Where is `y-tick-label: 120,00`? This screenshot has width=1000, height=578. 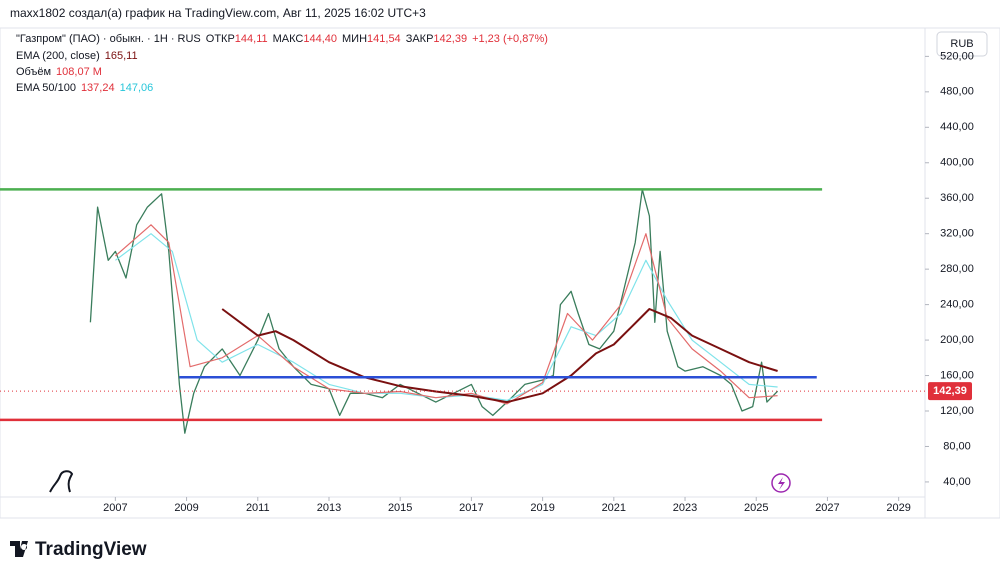 y-tick-label: 120,00 is located at coordinates (957, 411).